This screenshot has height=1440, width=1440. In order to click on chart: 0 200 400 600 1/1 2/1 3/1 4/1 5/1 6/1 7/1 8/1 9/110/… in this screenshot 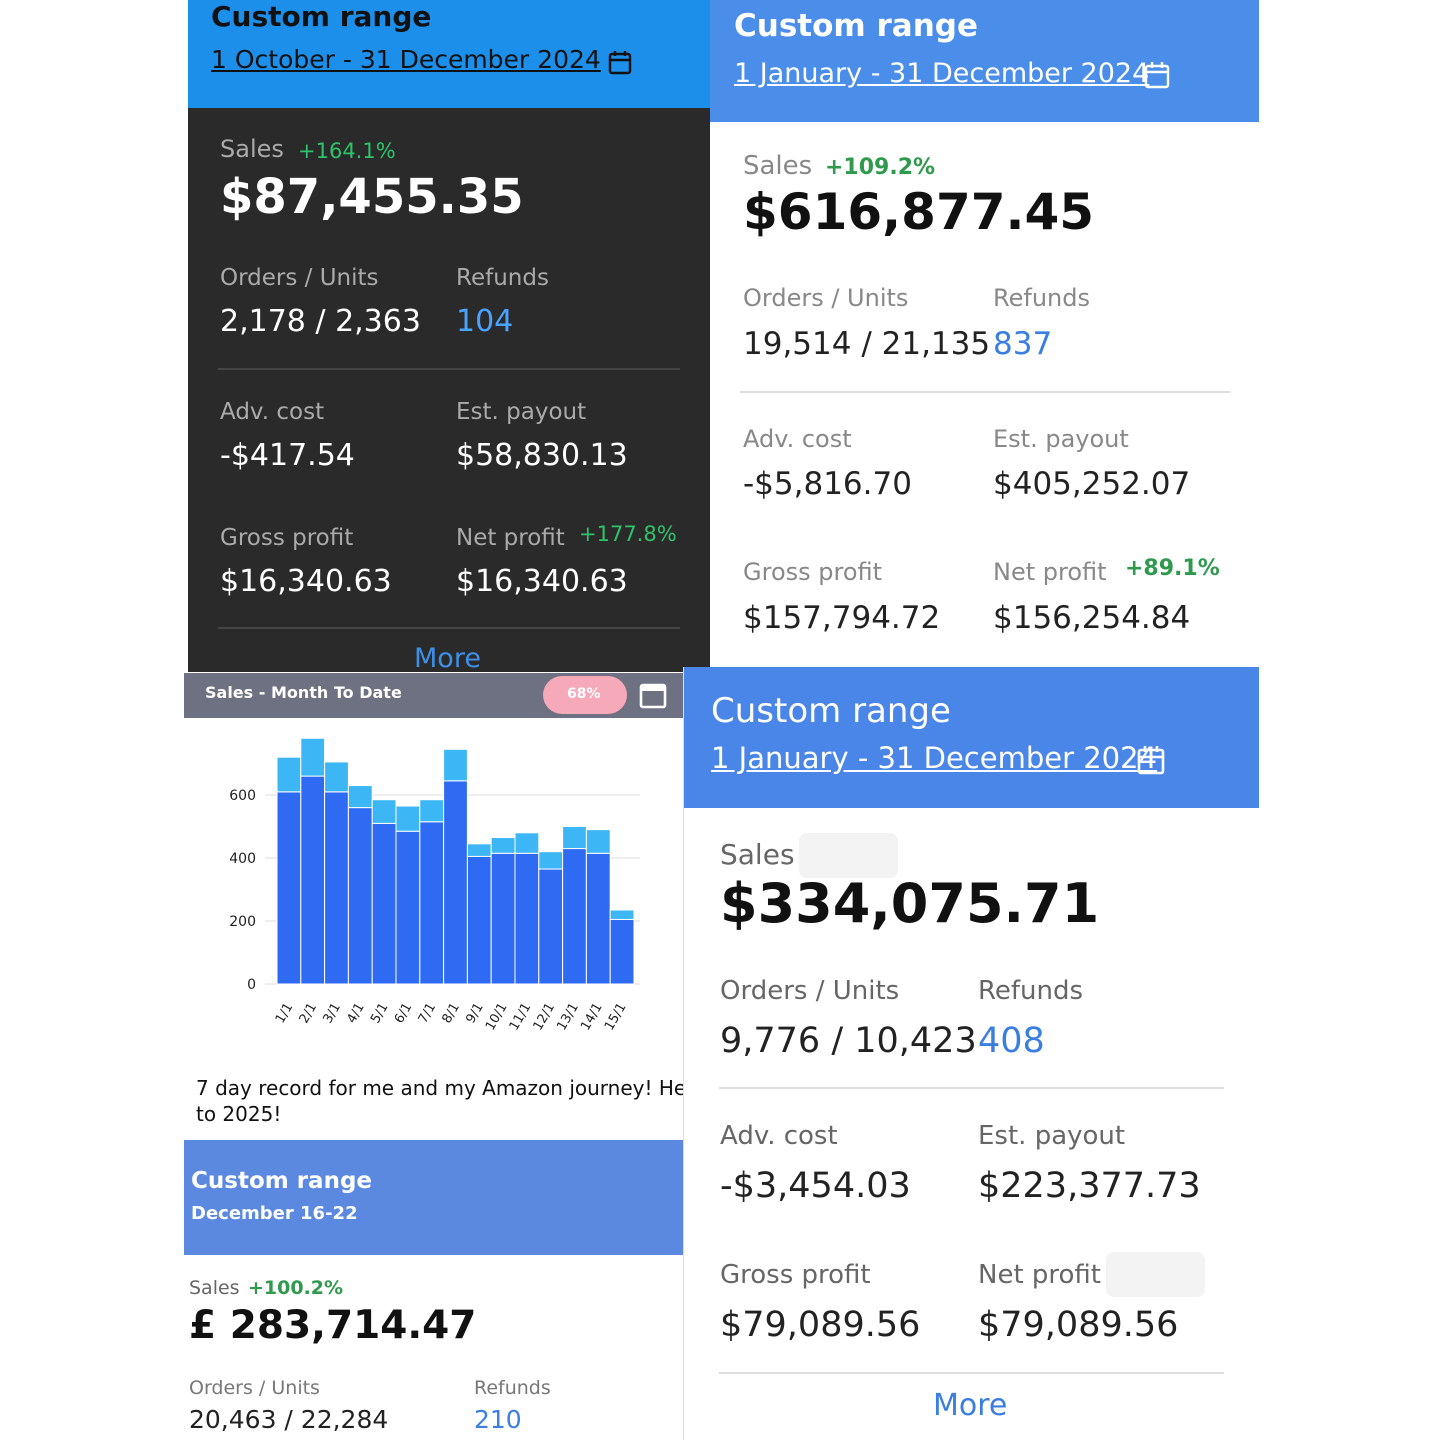, I will do `click(434, 885)`.